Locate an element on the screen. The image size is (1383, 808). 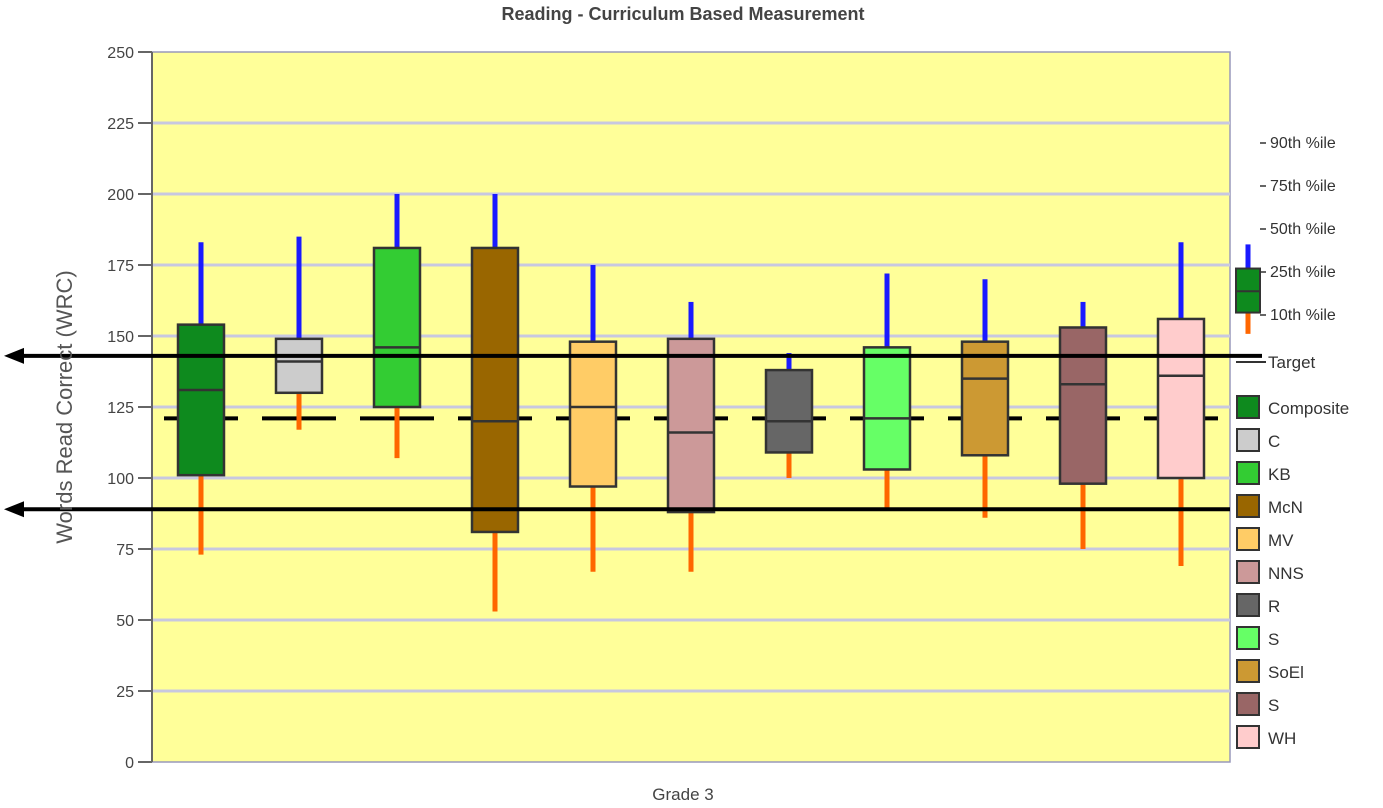
box-soel is located at coordinates (985, 398).